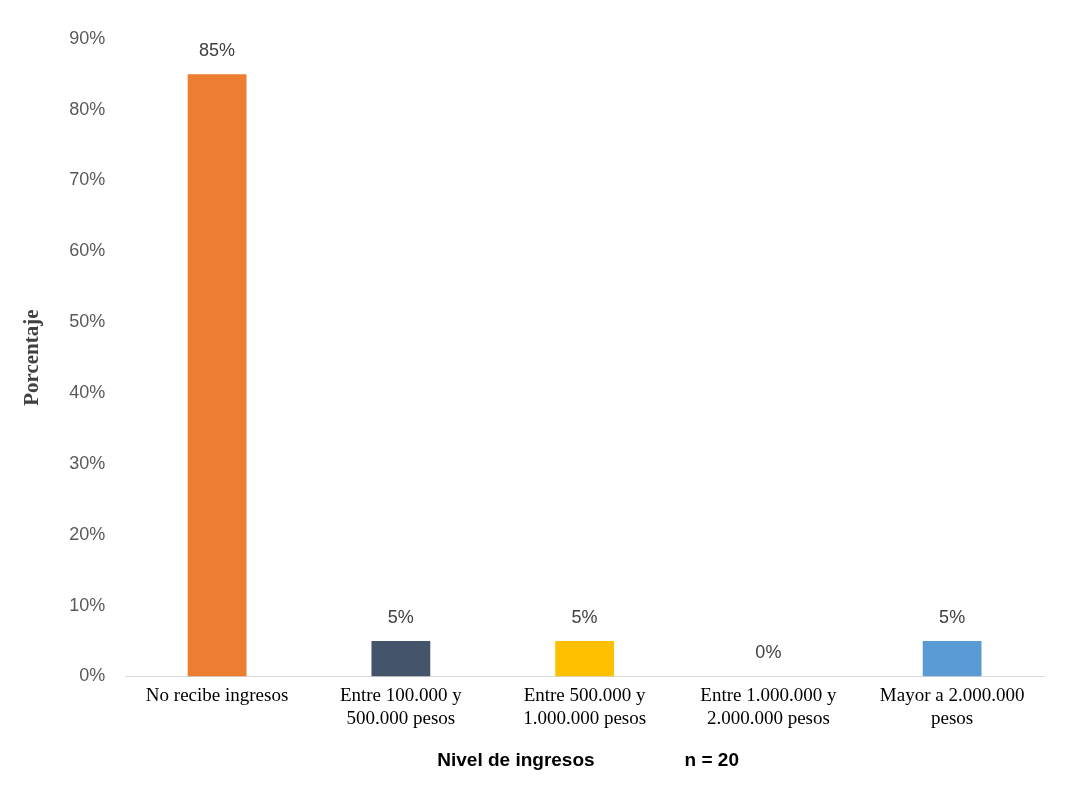 The width and height of the screenshot is (1069, 795). What do you see at coordinates (87, 250) in the screenshot?
I see `y-tick-label: 60%` at bounding box center [87, 250].